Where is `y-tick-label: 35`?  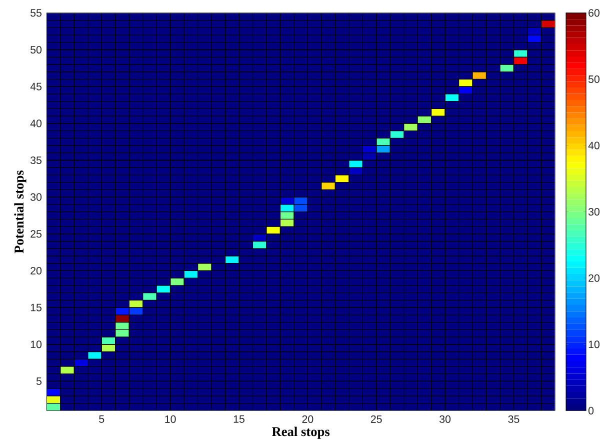 y-tick-label: 35 is located at coordinates (36, 160).